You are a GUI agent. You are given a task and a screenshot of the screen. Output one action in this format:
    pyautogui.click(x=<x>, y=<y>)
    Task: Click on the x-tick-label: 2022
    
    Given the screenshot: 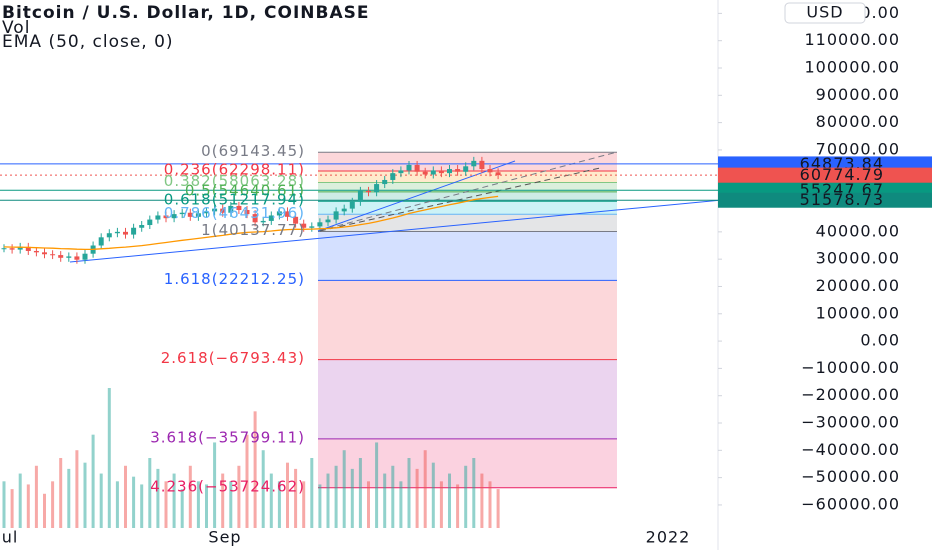 What is the action you would take?
    pyautogui.click(x=668, y=537)
    